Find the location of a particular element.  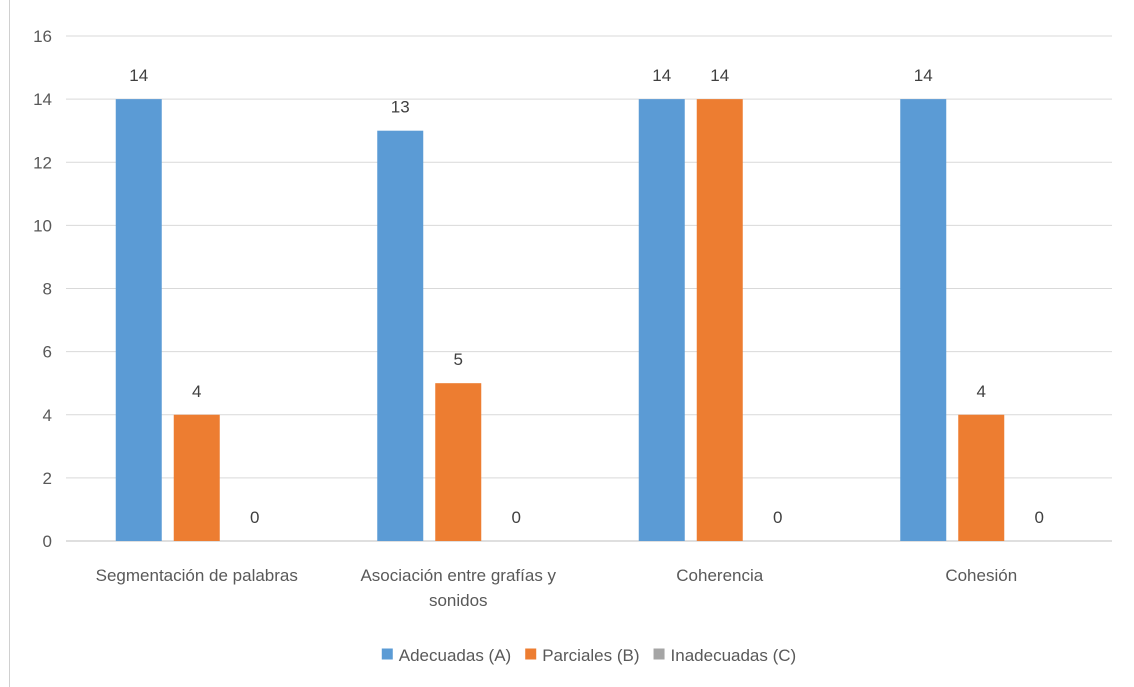

frame-left-border is located at coordinates (9, 343).